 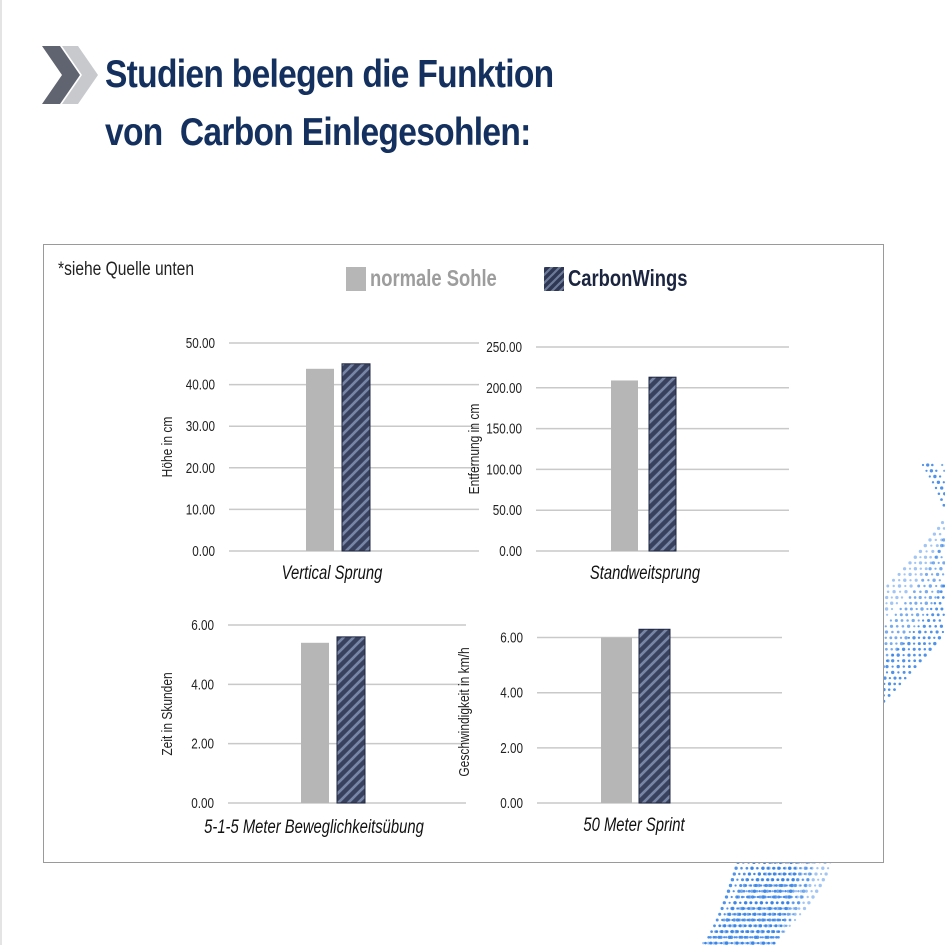 I want to click on source-note: *siehe Quelle unten, so click(x=126, y=269).